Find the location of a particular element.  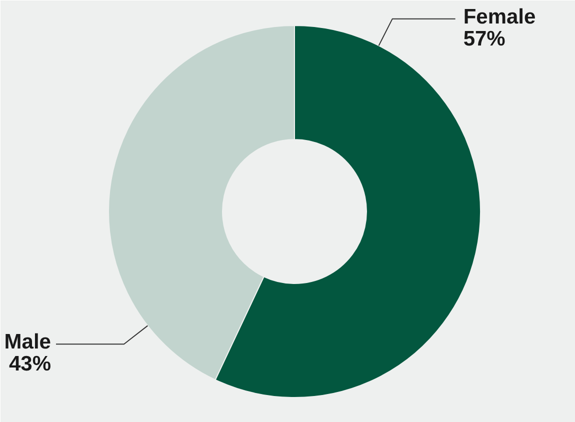

data-label: 57% is located at coordinates (484, 38).